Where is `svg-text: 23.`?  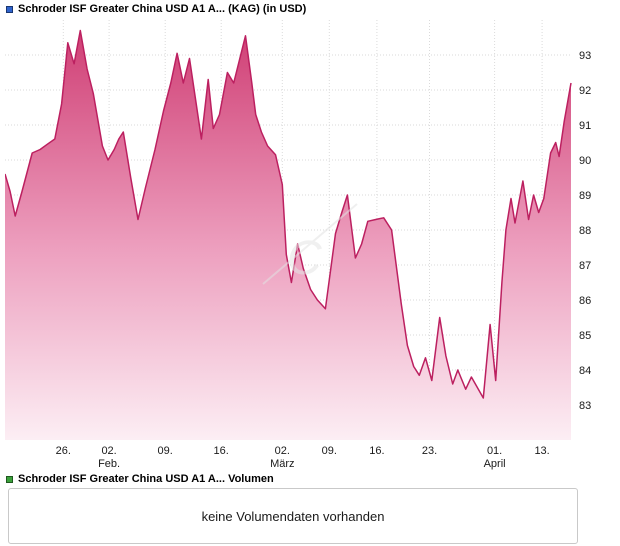 svg-text: 23. is located at coordinates (429, 451).